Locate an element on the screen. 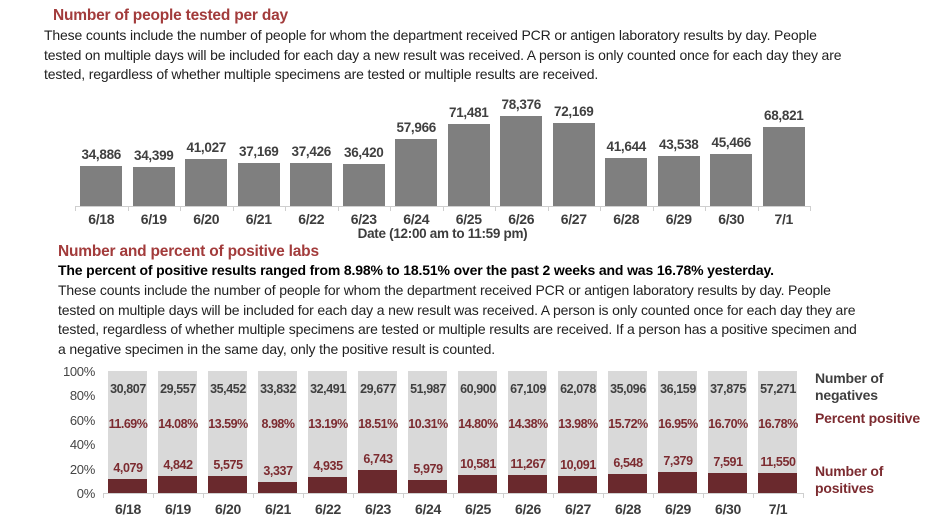  x-tick-label: 6/28 is located at coordinates (626, 219).